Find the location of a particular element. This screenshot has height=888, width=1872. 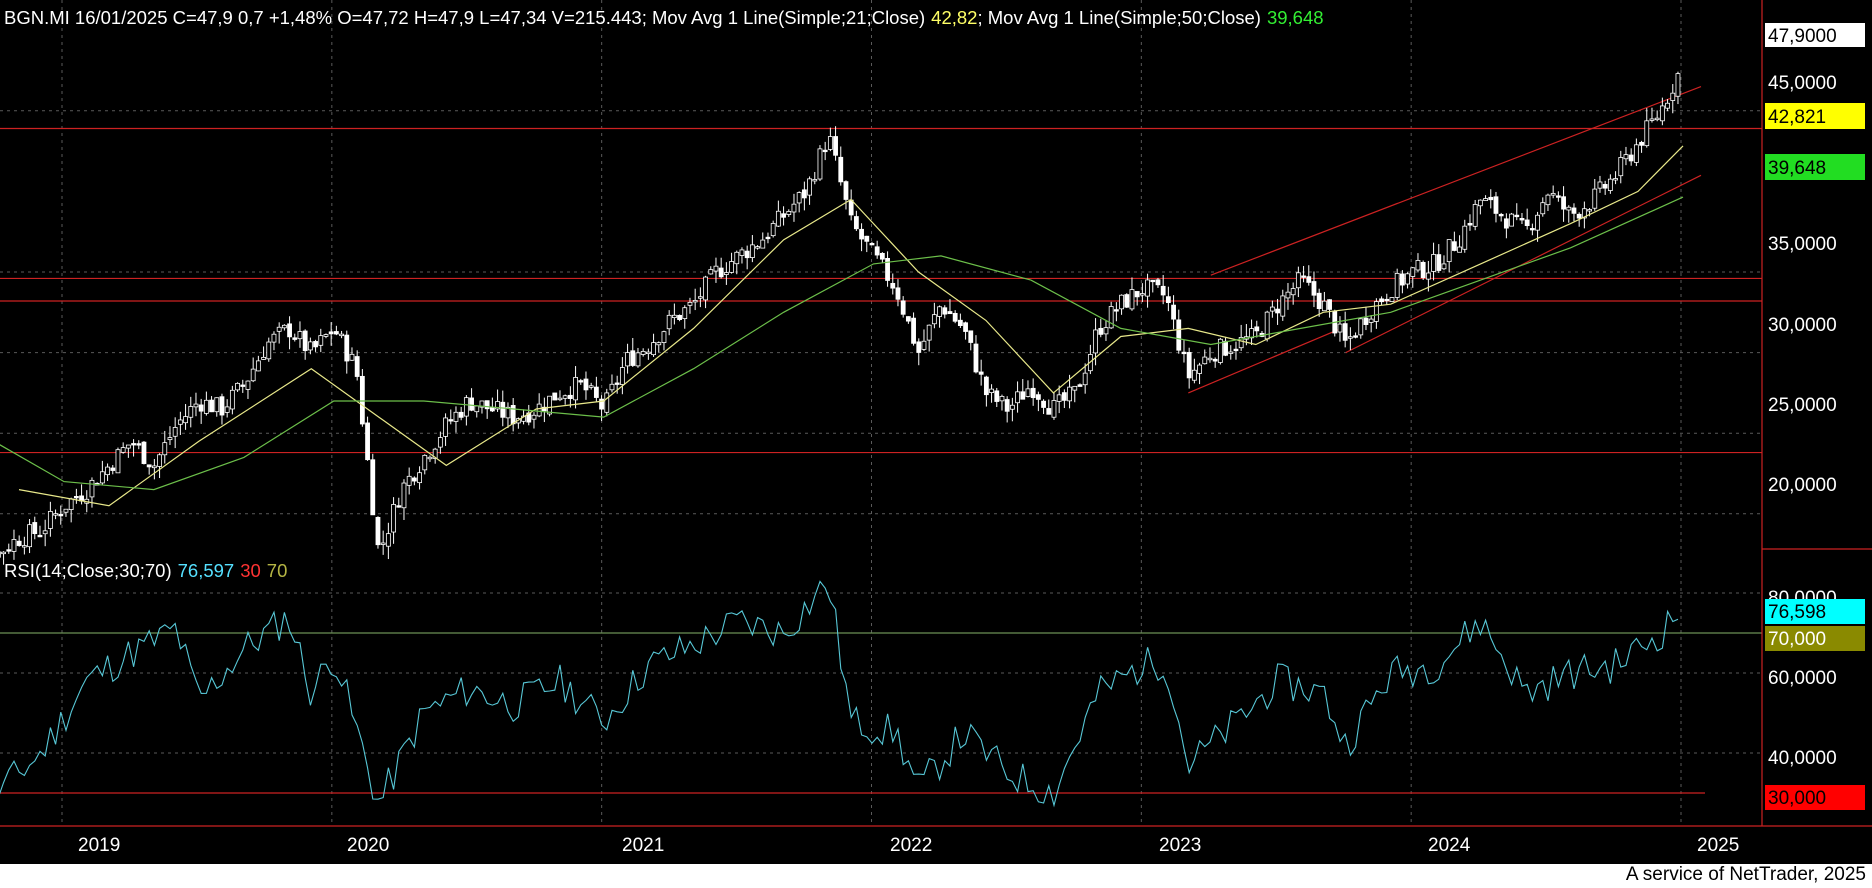

rsi-header-high: 70 is located at coordinates (277, 570).